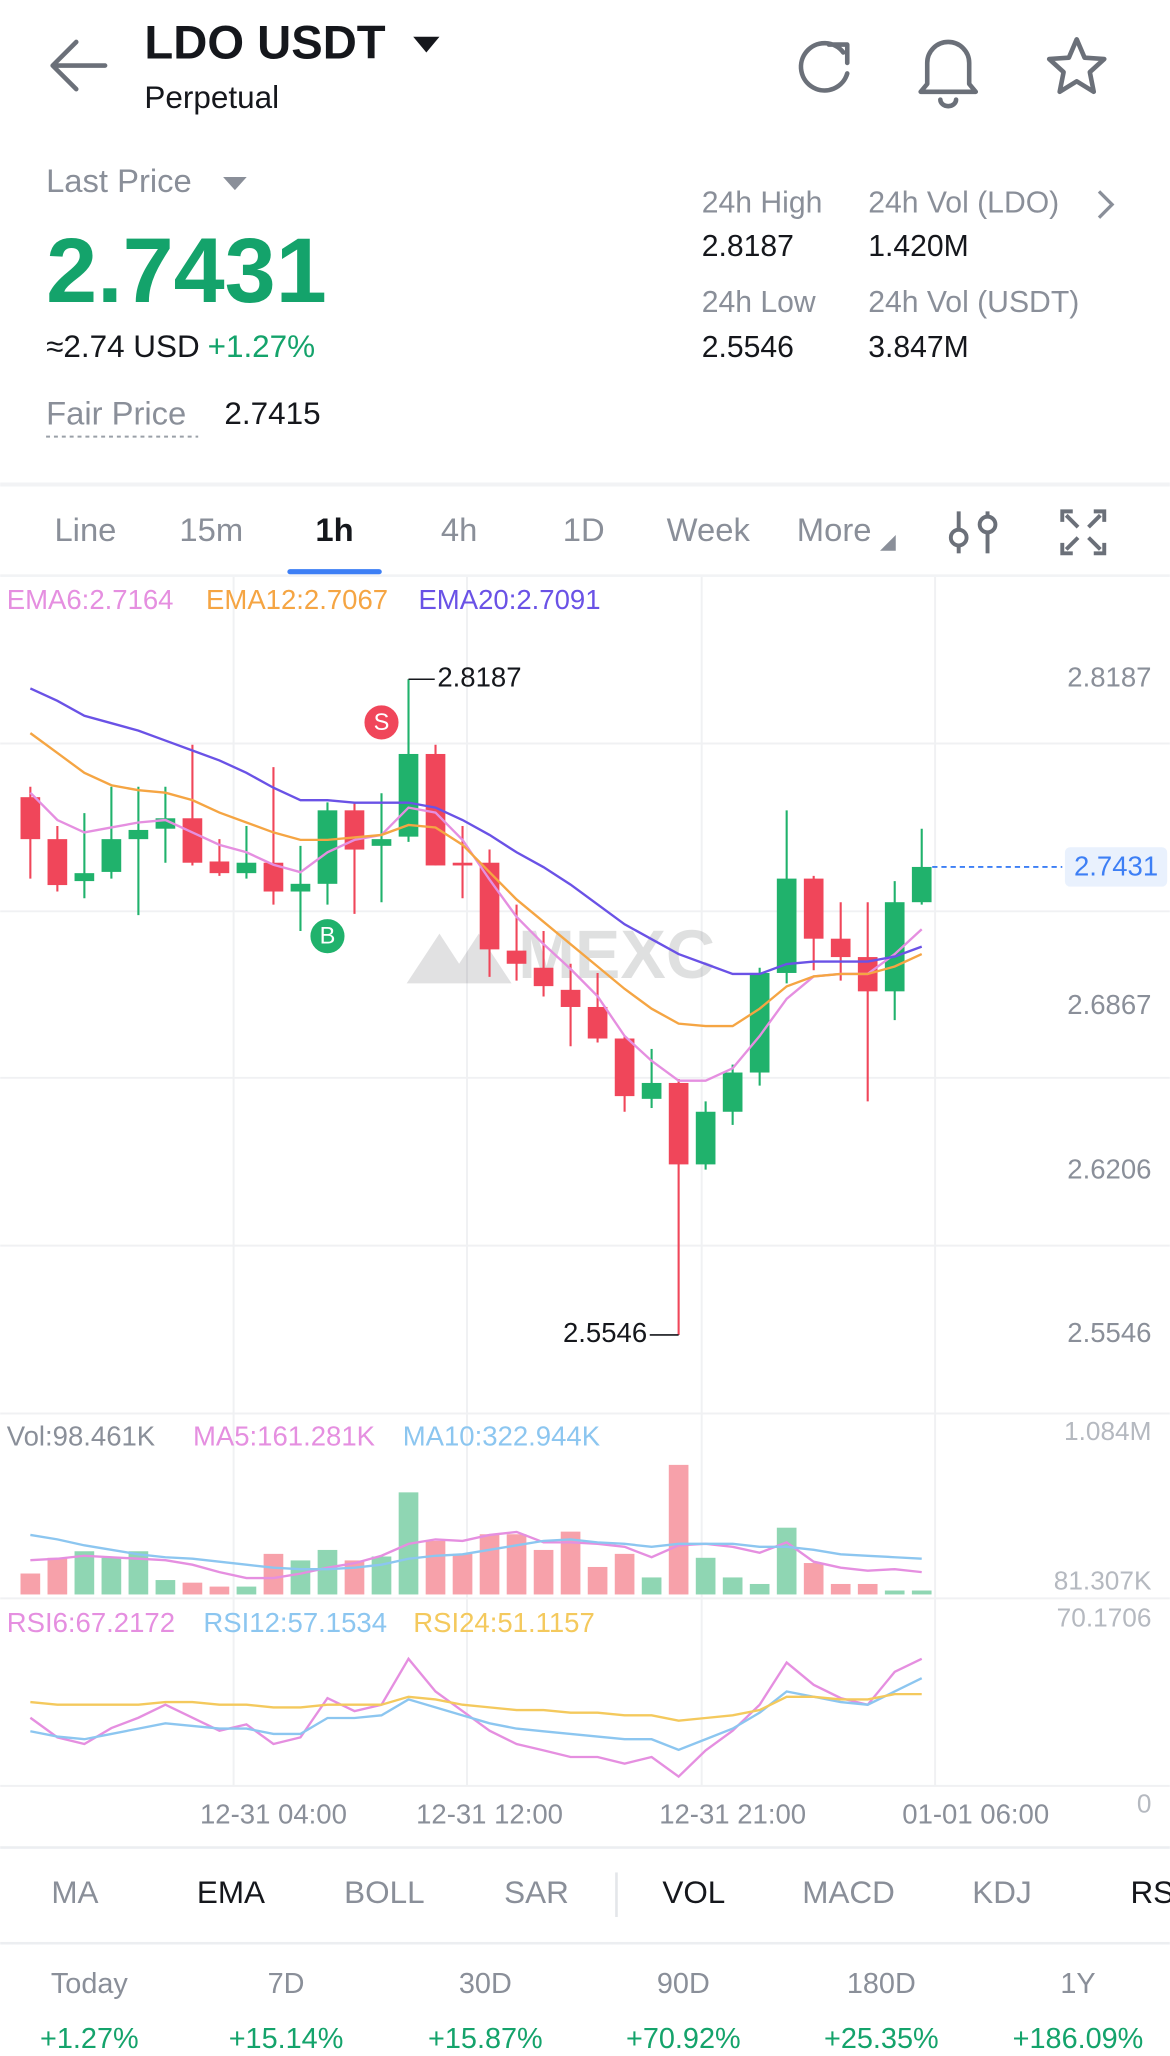 The width and height of the screenshot is (1170, 2056). I want to click on low-marker-label: 2.5546, so click(605, 1332).